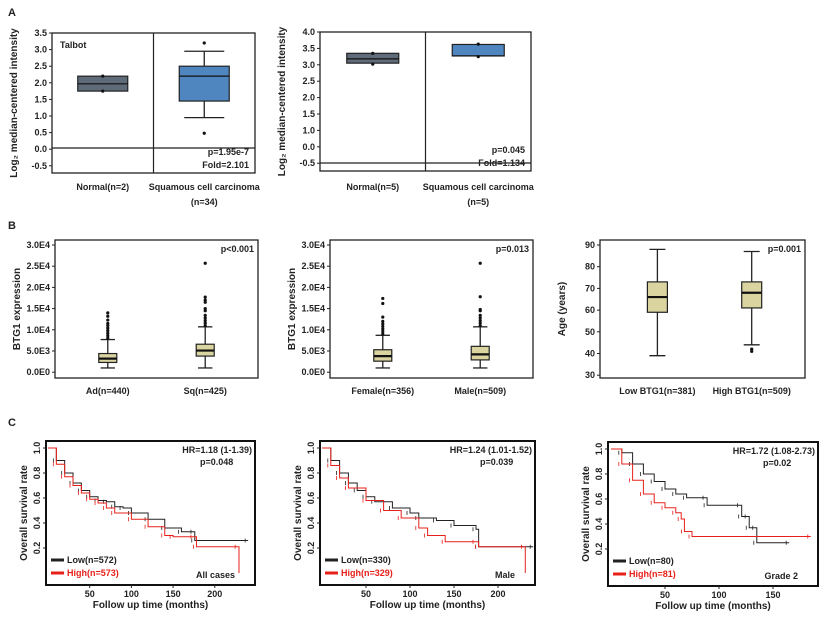 Image resolution: width=833 pixels, height=624 pixels. I want to click on panel-label: A, so click(12, 13).